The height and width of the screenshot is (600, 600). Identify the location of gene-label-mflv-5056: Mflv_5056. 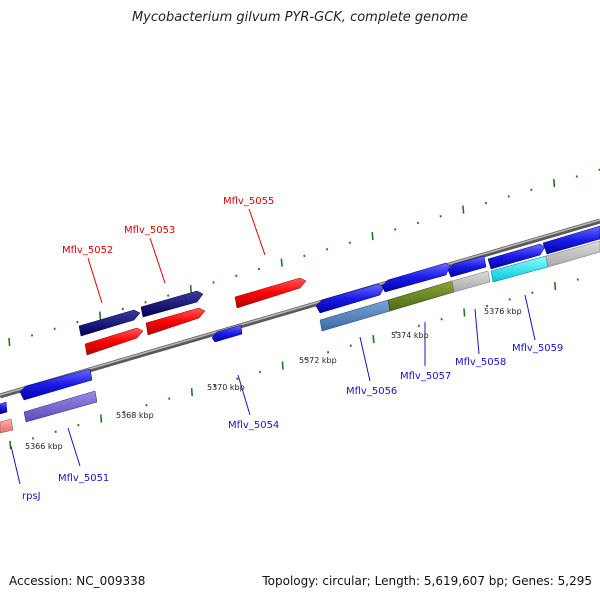
(371, 391).